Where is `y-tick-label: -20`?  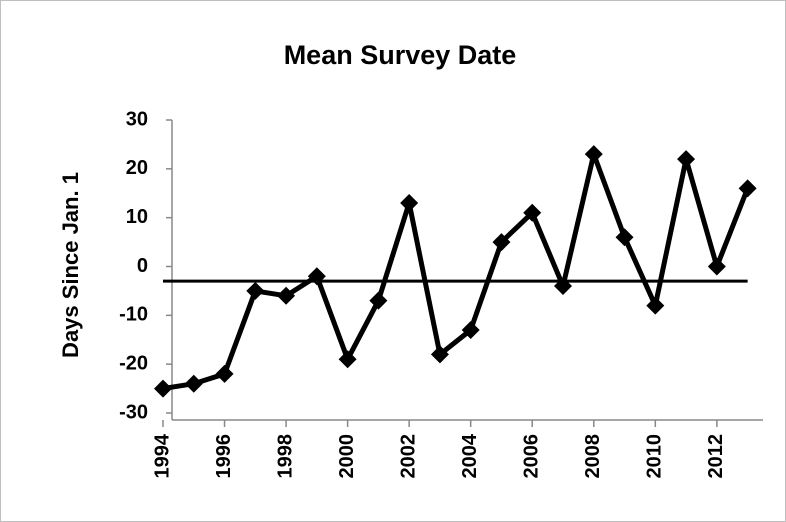
y-tick-label: -20 is located at coordinates (133, 363).